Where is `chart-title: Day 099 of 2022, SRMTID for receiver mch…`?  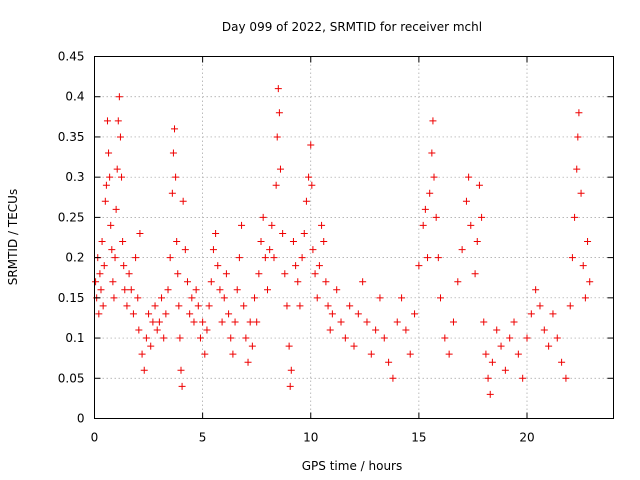
chart-title: Day 099 of 2022, SRMTID for receiver mch… is located at coordinates (352, 27).